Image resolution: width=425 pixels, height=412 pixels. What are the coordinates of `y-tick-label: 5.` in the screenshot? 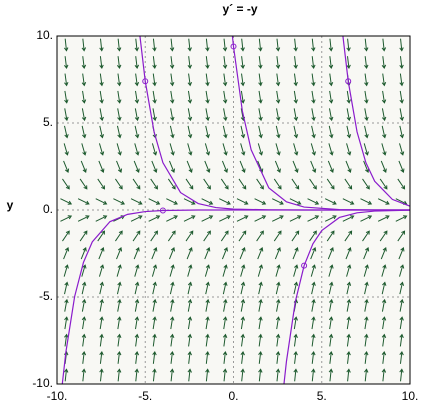 It's located at (48, 122).